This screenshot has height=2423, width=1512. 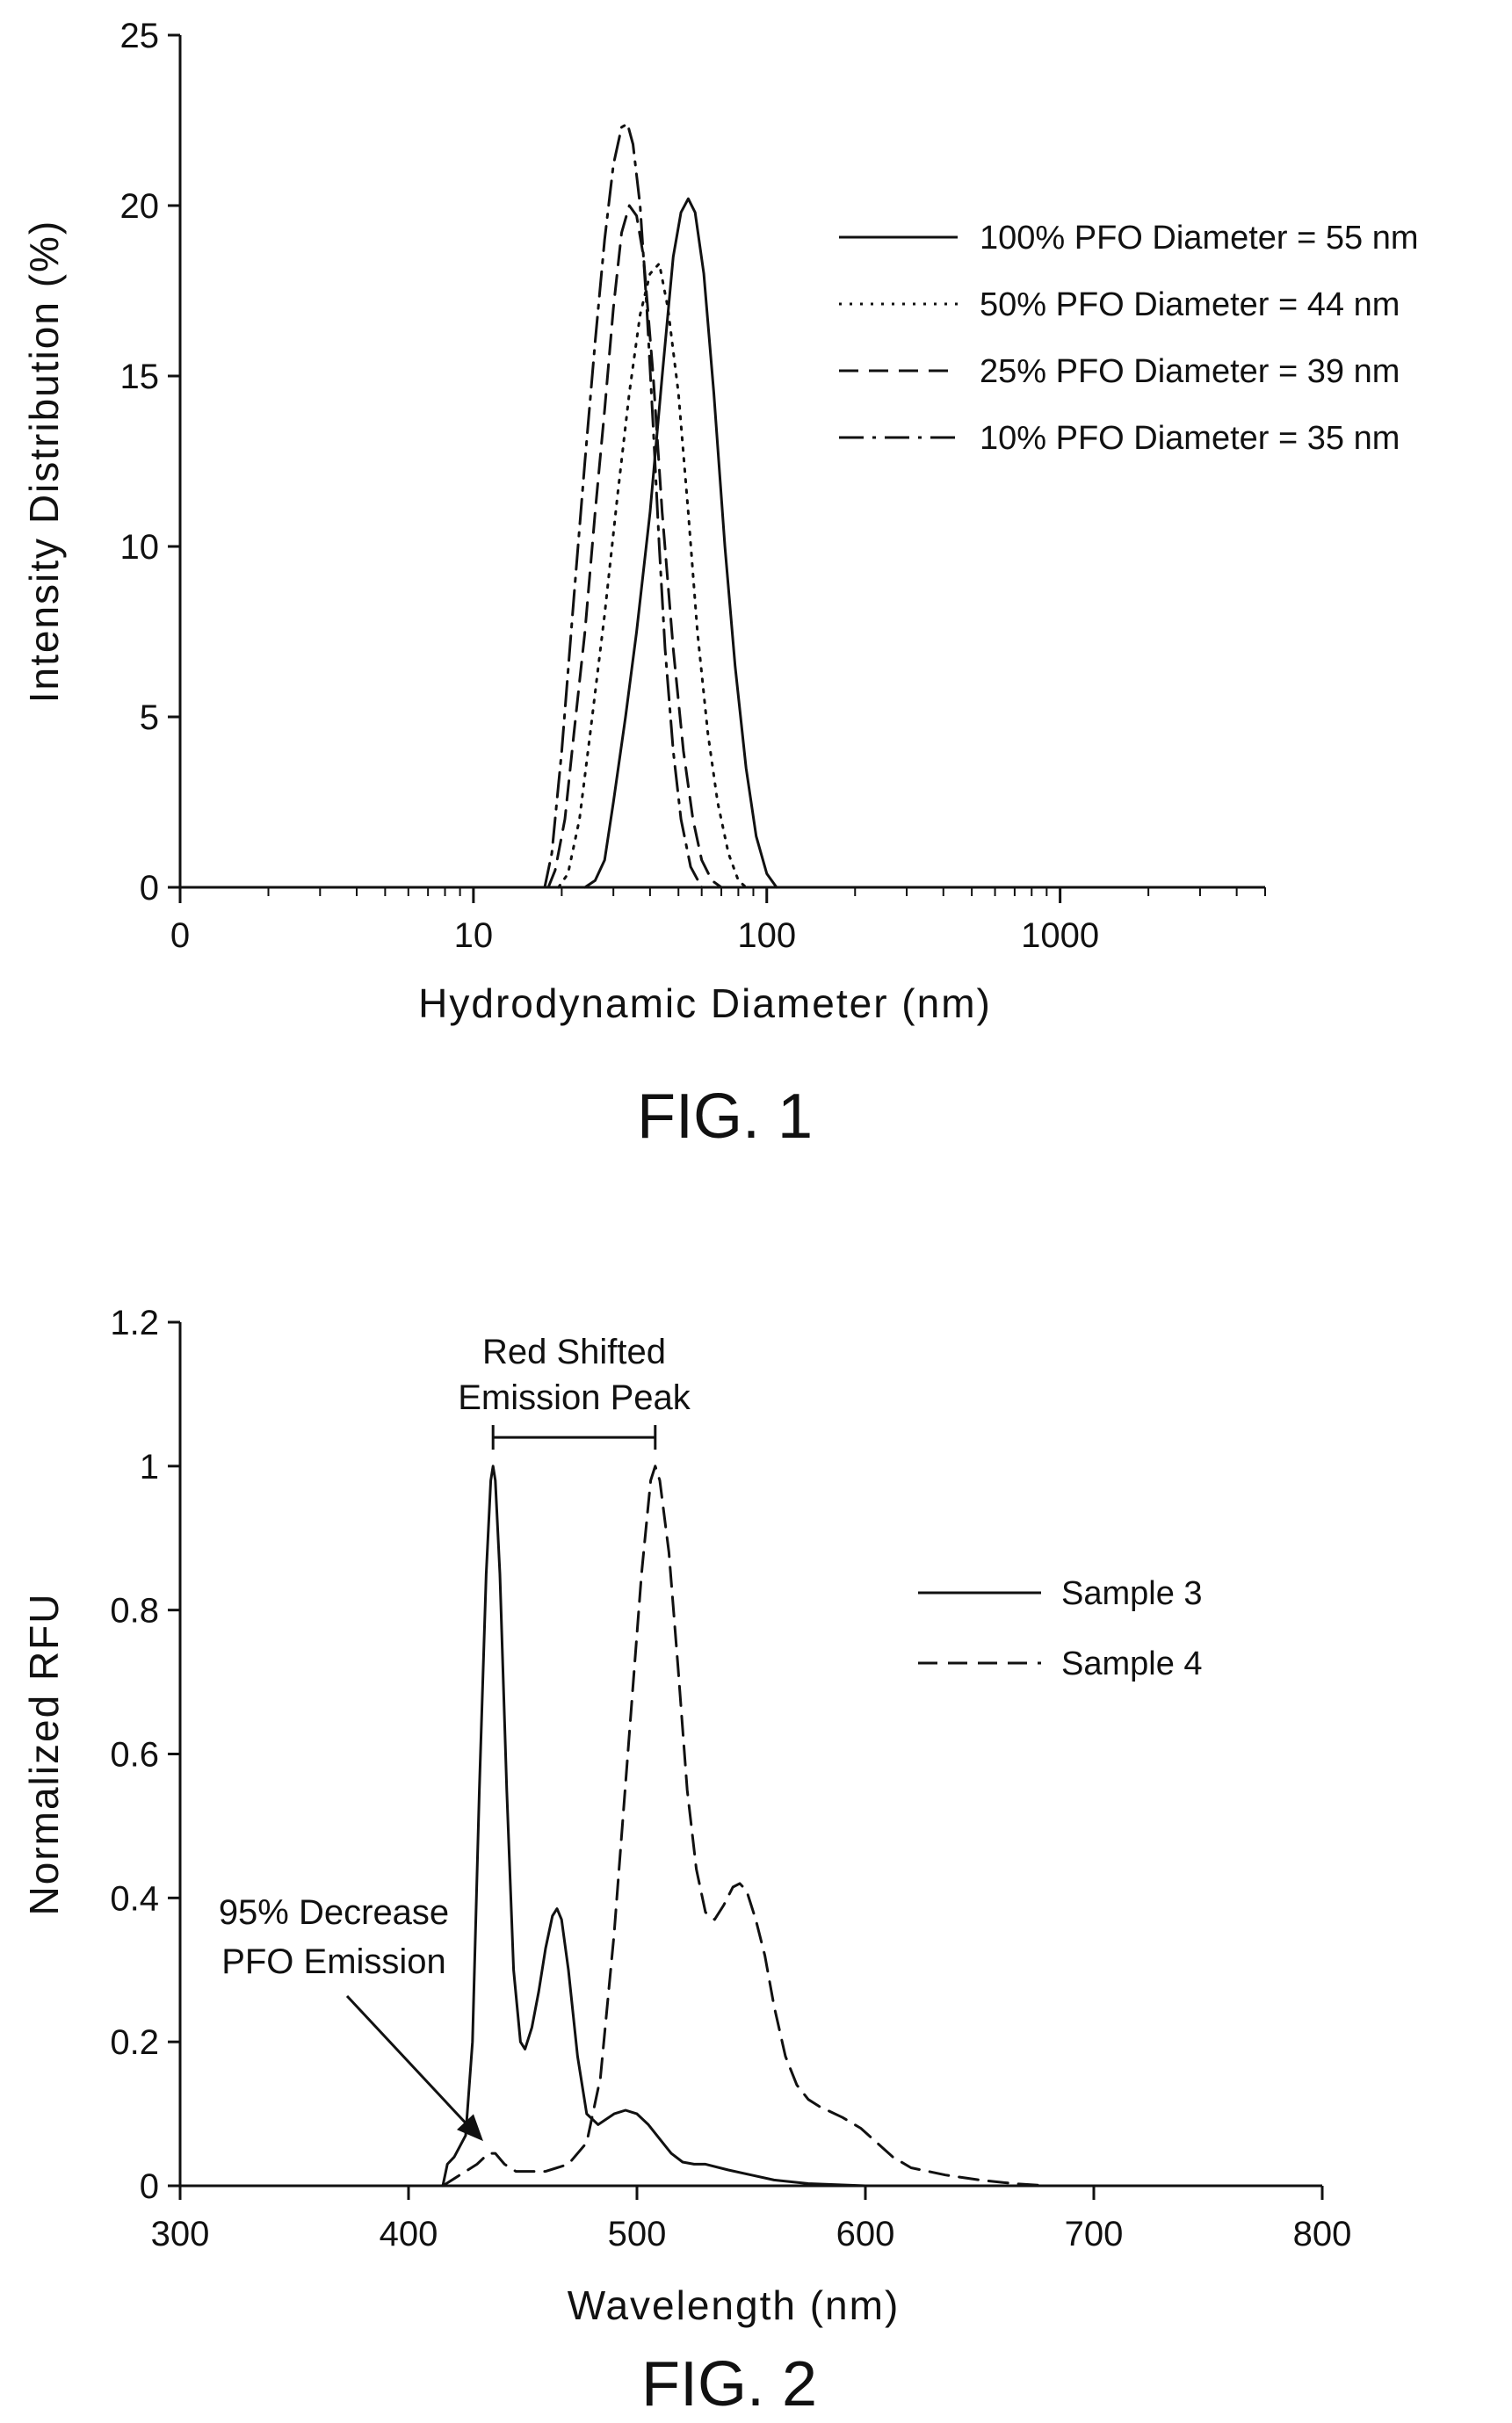 I want to click on x-tick-label: 800, so click(x=1322, y=2234).